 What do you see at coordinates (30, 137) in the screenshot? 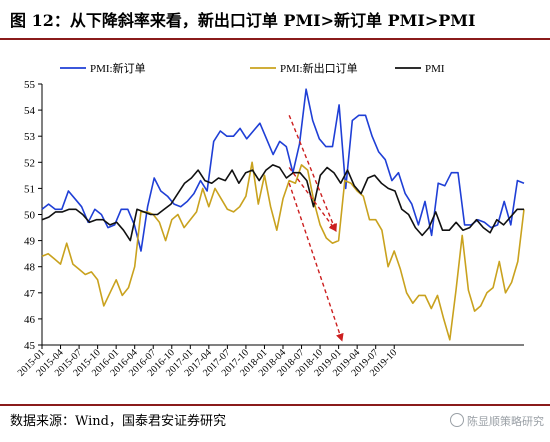
I see `y-tick-label: 53` at bounding box center [30, 137].